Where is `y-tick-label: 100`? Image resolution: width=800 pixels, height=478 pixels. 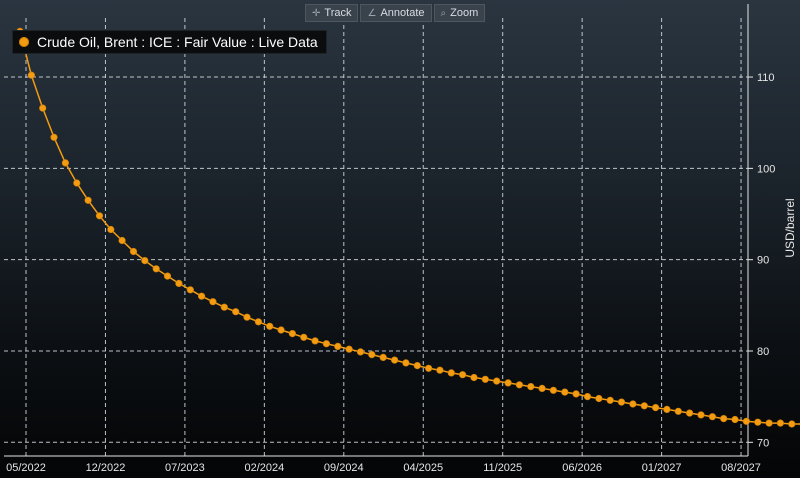
y-tick-label: 100 is located at coordinates (766, 169).